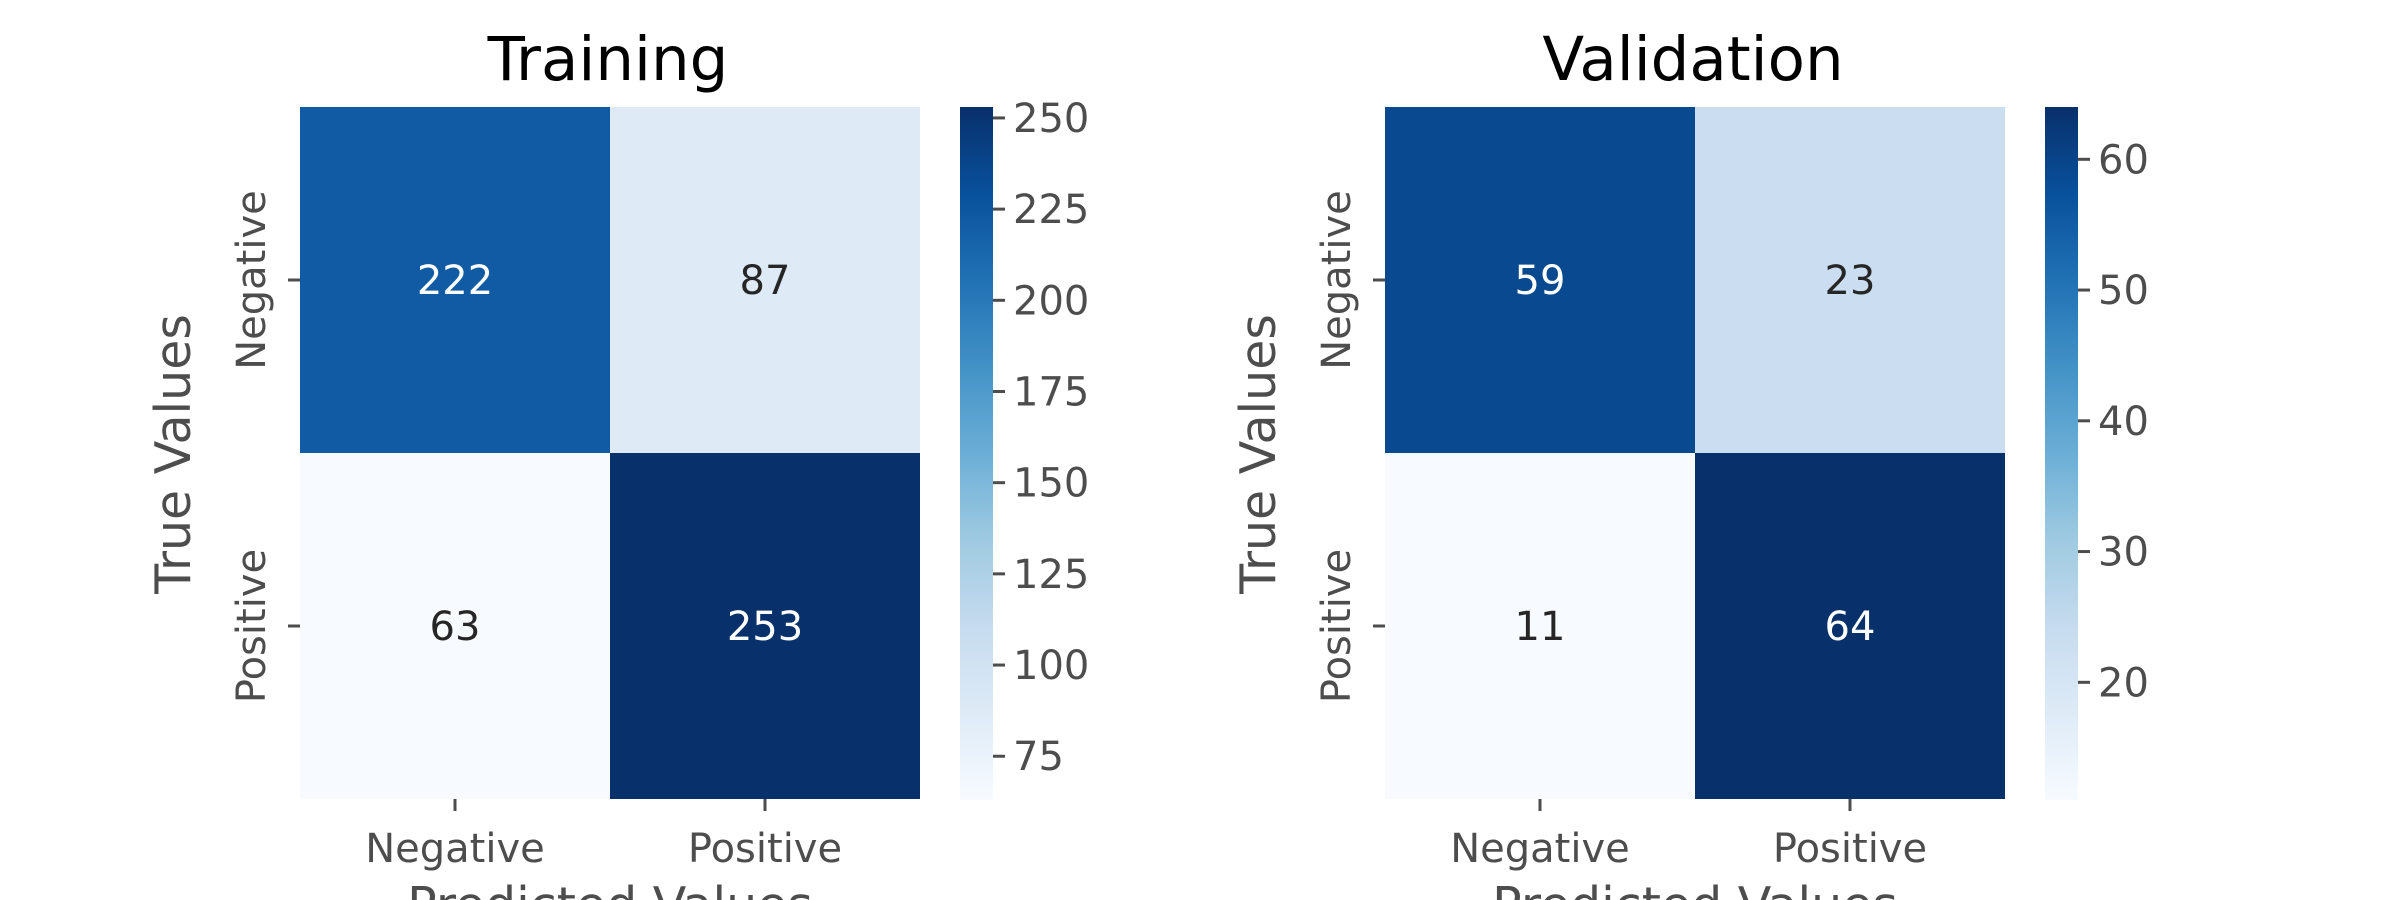 The image size is (2400, 900). What do you see at coordinates (1051, 301) in the screenshot?
I see `colorbar-tick-label: 200` at bounding box center [1051, 301].